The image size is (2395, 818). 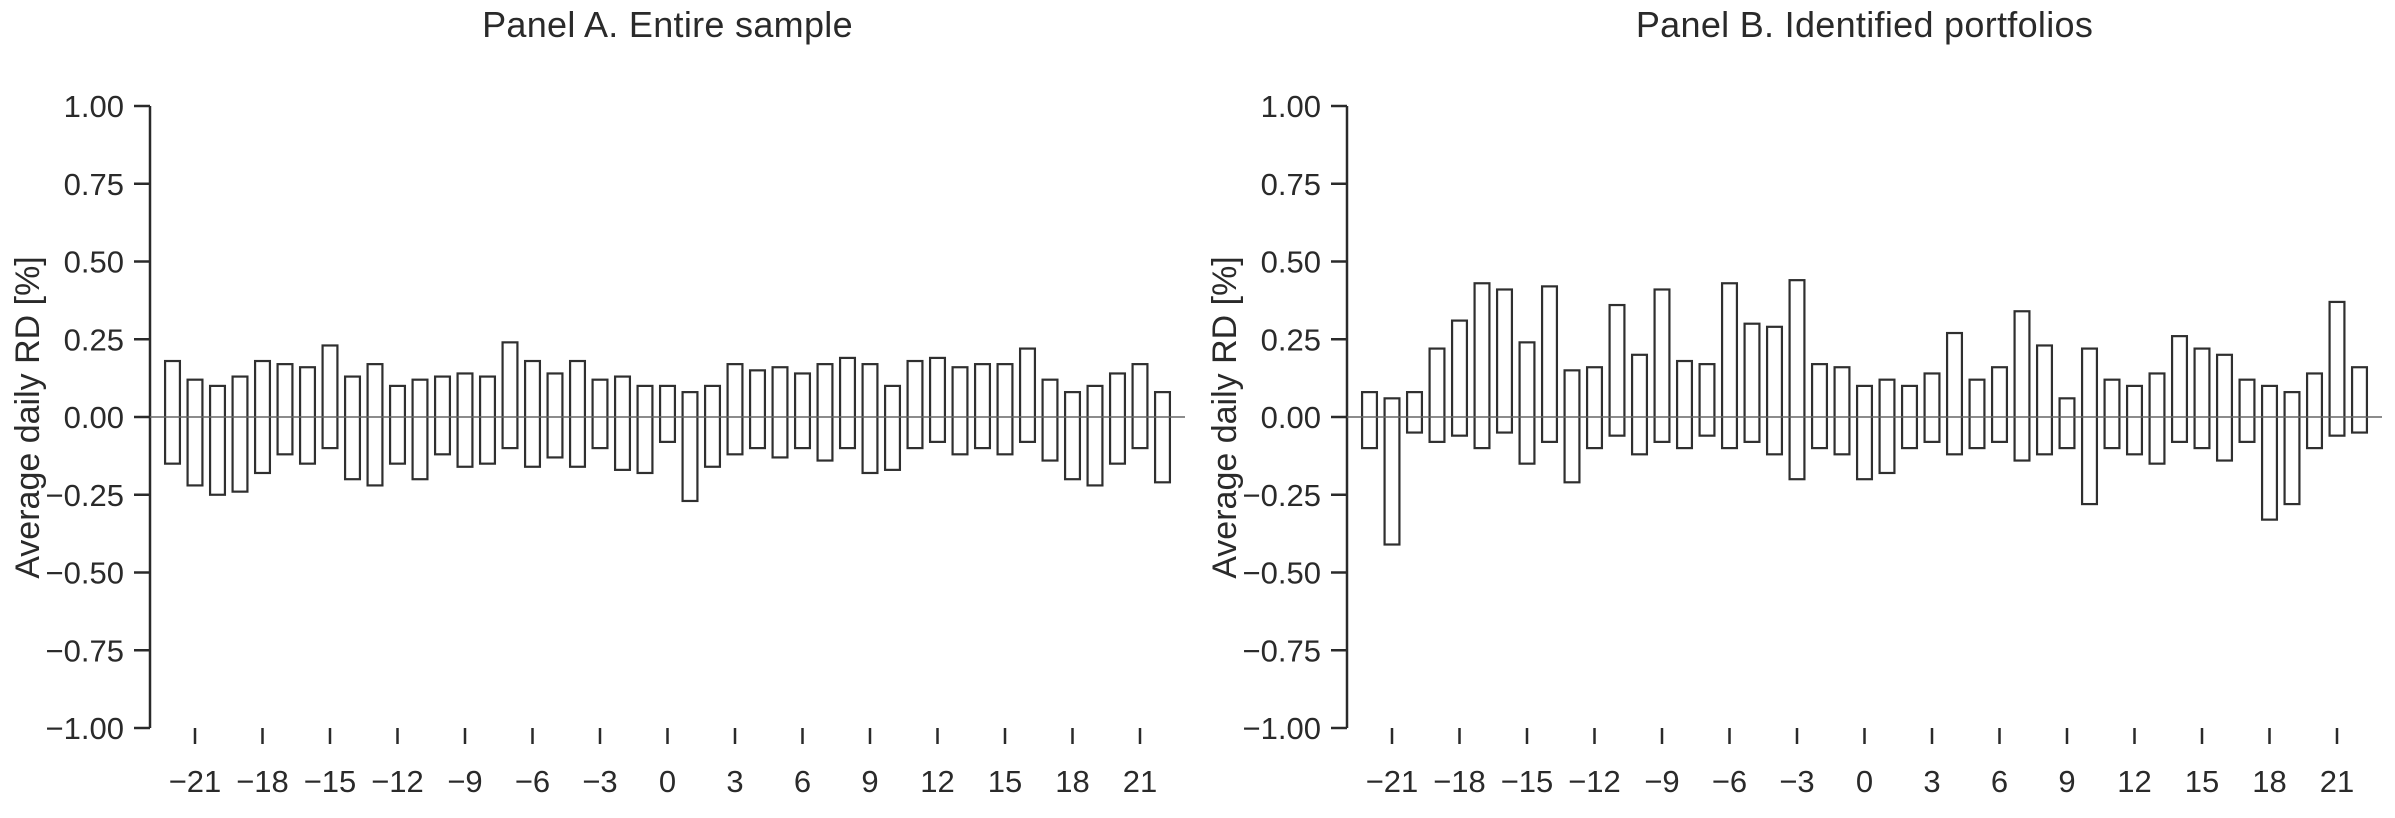 What do you see at coordinates (667, 24) in the screenshot?
I see `panel-a-title: Panel A. Entire sample` at bounding box center [667, 24].